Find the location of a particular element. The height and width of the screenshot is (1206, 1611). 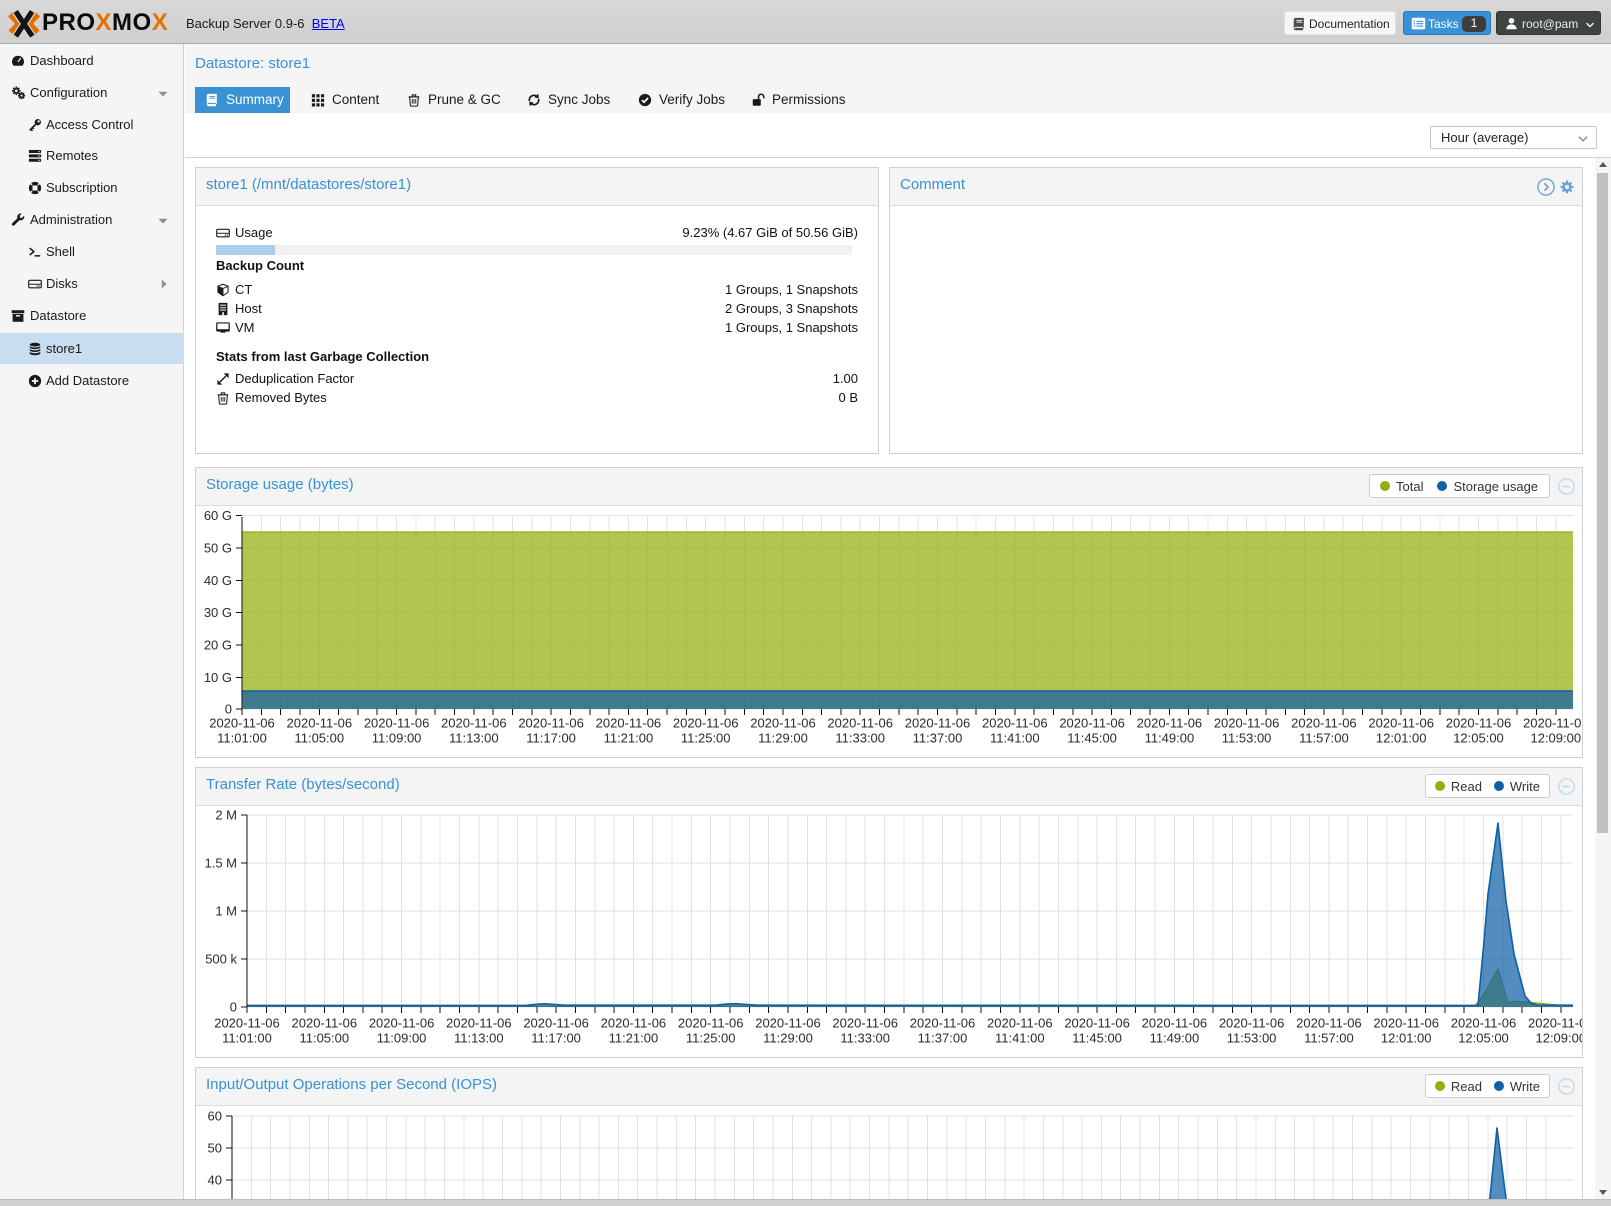

svg-text: 60 G is located at coordinates (218, 515).